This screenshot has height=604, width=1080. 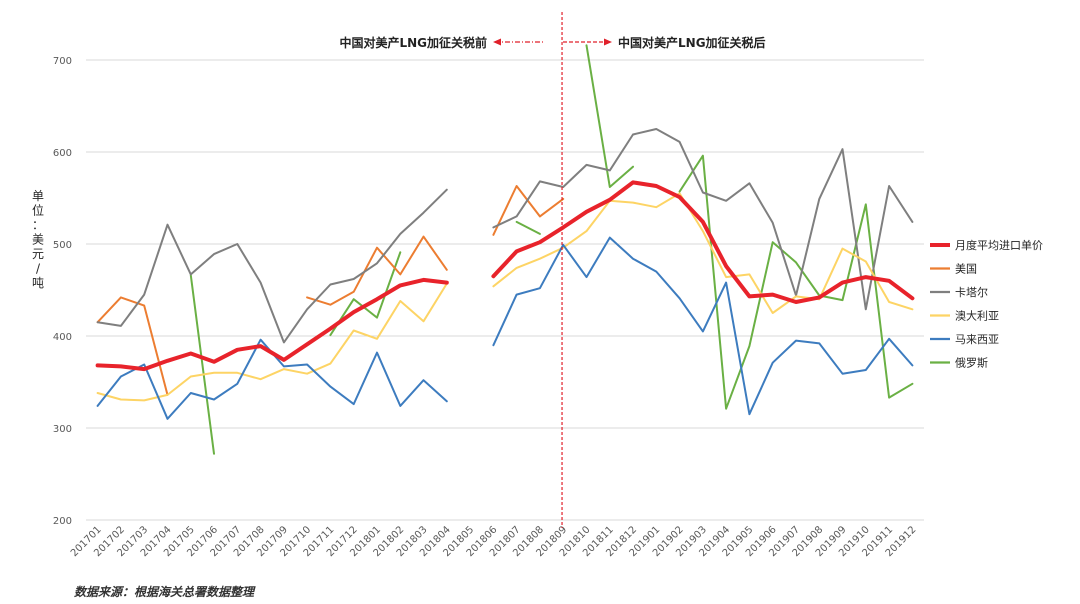 What do you see at coordinates (62, 337) in the screenshot?
I see `y-tick-label: 400` at bounding box center [62, 337].